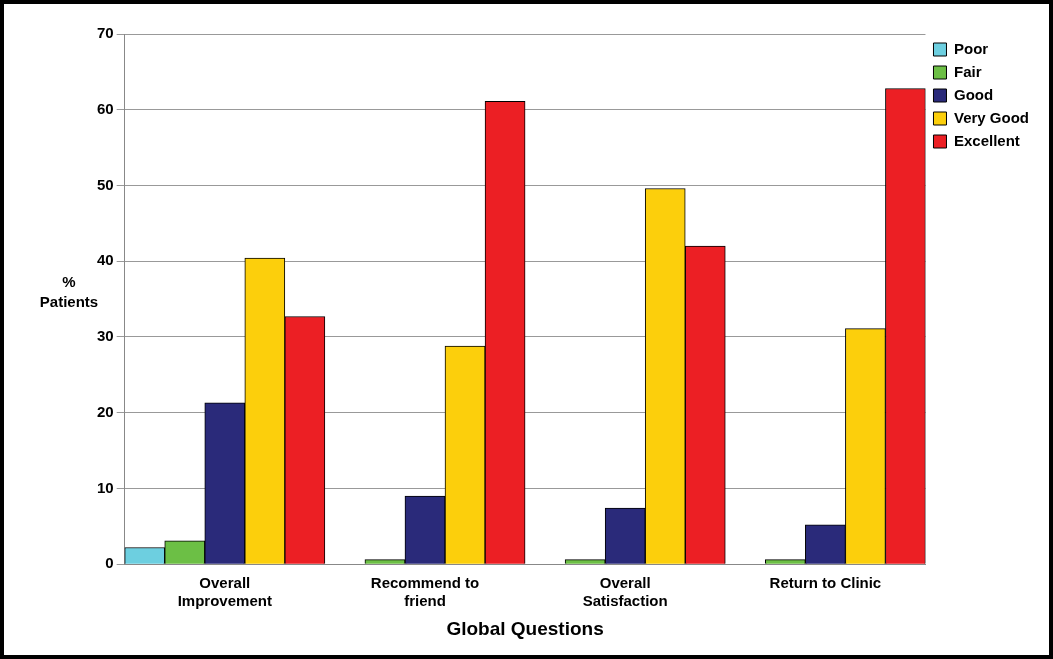  What do you see at coordinates (825, 583) in the screenshot?
I see `x-tick-label: Return to Clinic` at bounding box center [825, 583].